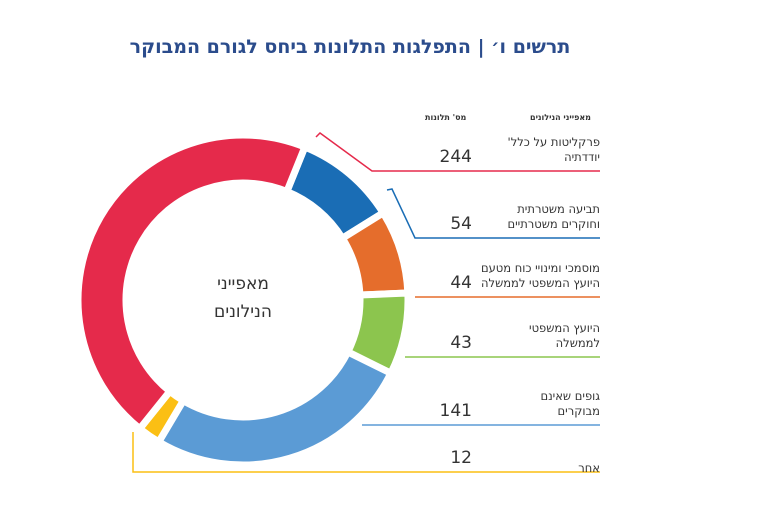 Image resolution: width=758 pixels, height=509 pixels. Describe the element at coordinates (446, 117) in the screenshot. I see `value-column-header: מס' תלונות` at that location.